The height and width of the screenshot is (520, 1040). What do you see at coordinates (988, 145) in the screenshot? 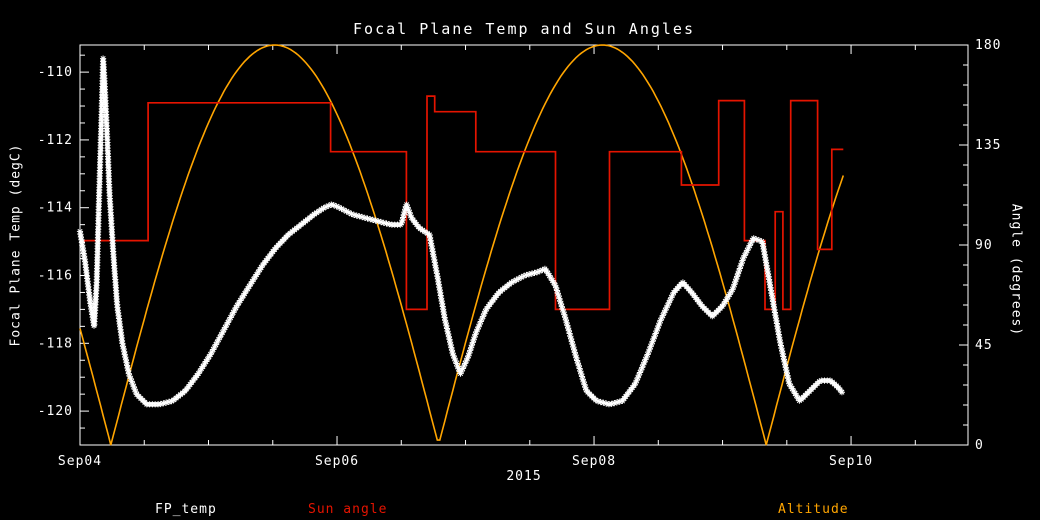
I see `y-right-tick-label: 135` at bounding box center [988, 145].